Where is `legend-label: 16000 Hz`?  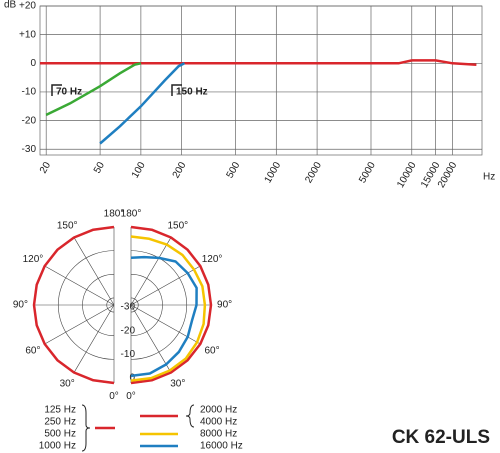
legend-label: 16000 Hz is located at coordinates (221, 446).